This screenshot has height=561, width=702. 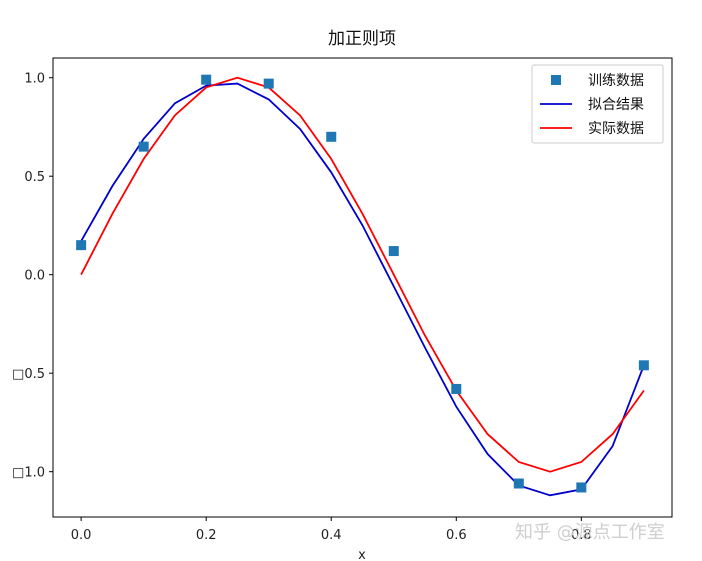 I want to click on x-axis: 0.0 0.2 0.4 0.6 0.8, so click(x=331, y=530).